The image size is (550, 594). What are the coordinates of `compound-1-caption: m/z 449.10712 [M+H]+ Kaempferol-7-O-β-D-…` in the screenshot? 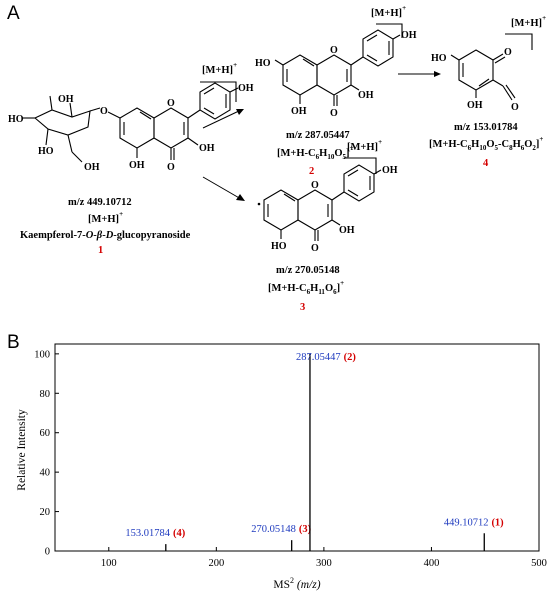 It's located at (105, 226).